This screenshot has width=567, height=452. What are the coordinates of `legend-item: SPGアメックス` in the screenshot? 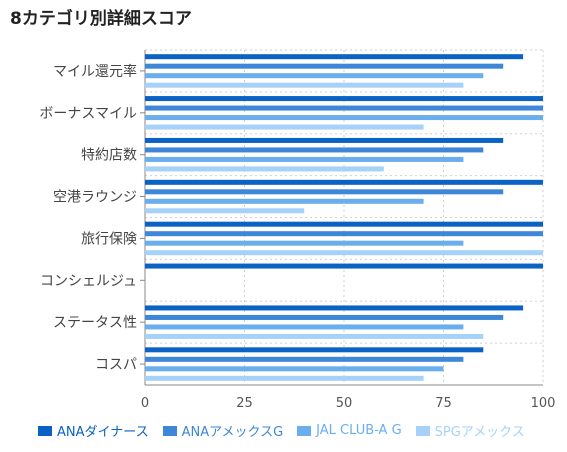 It's located at (470, 430).